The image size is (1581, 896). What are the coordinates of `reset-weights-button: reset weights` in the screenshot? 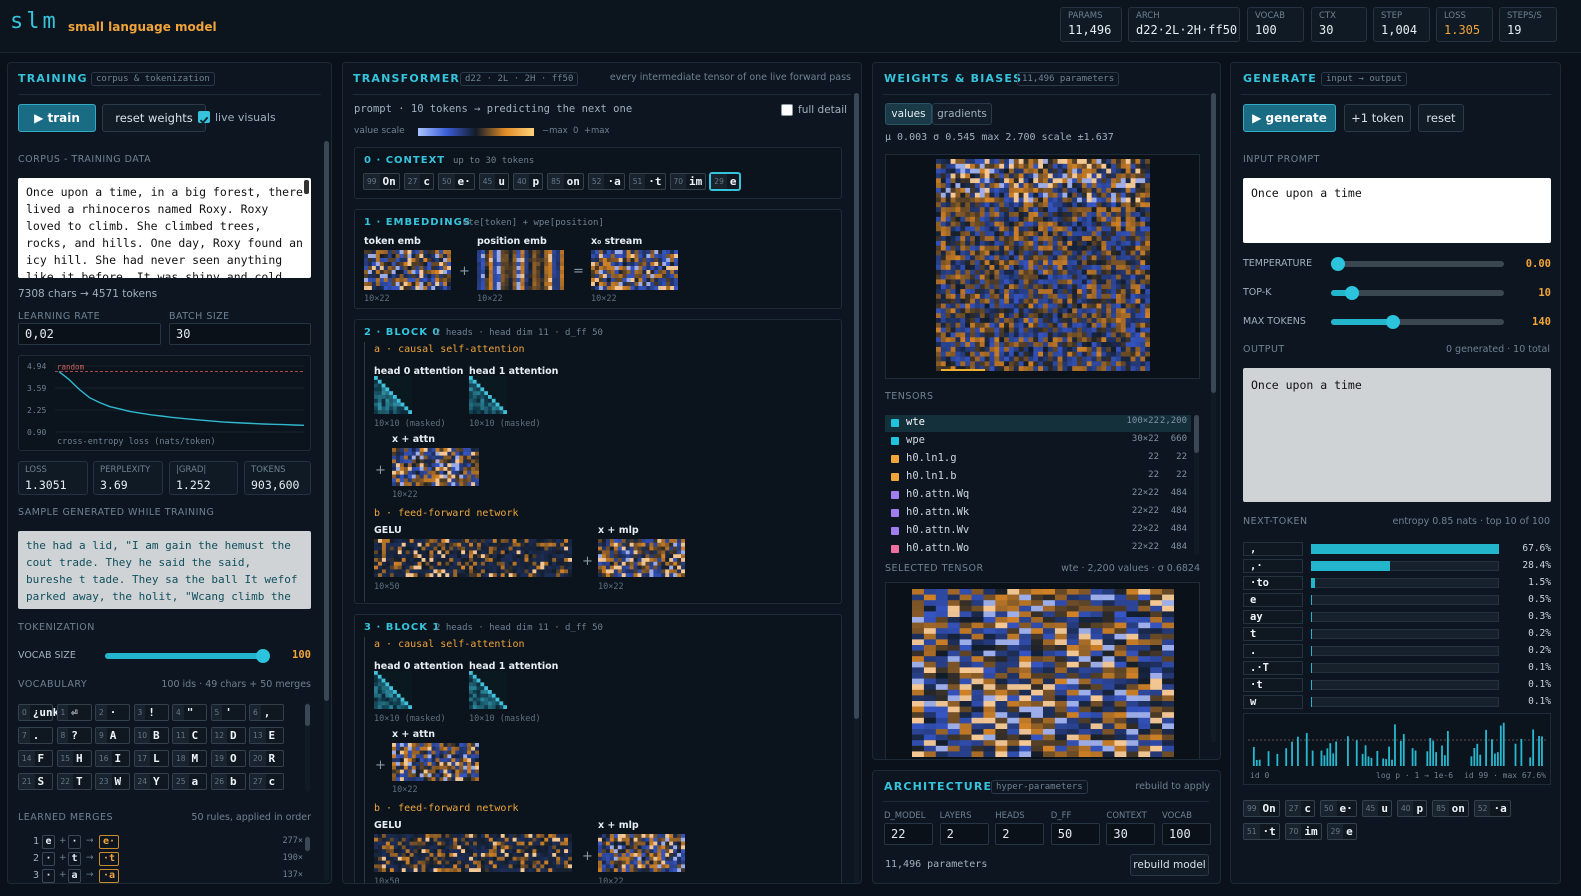 It's located at (154, 118).